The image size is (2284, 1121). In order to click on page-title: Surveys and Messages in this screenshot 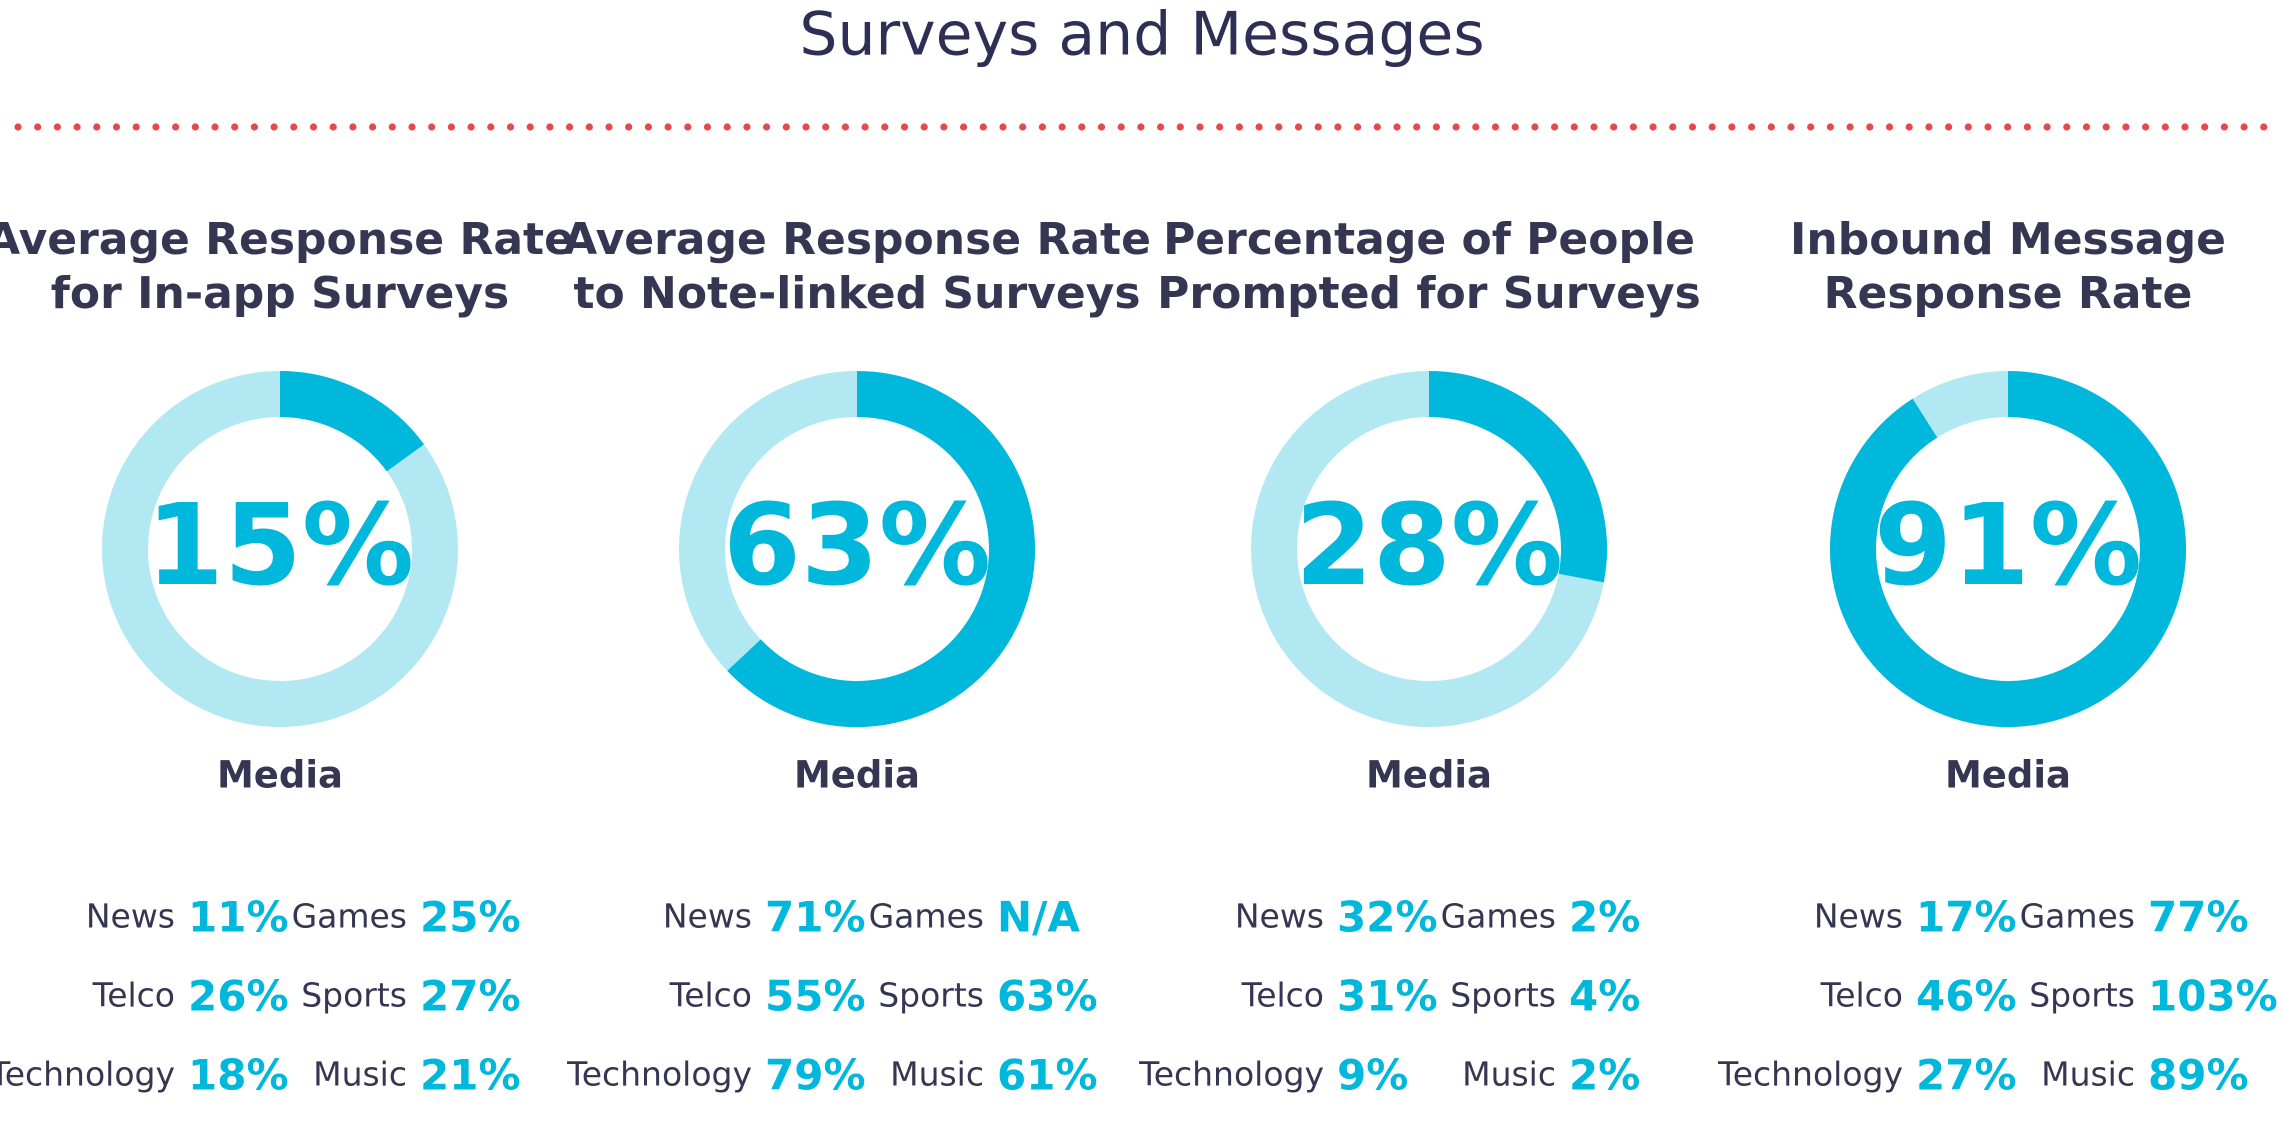, I will do `click(1141, 35)`.